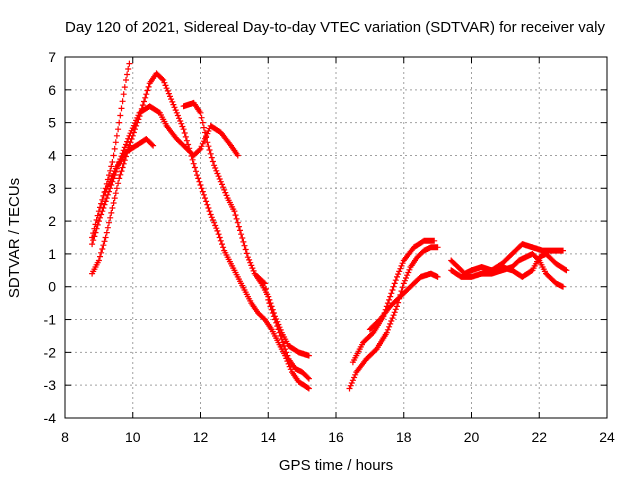 This screenshot has width=640, height=480. I want to click on series-track-d, so click(129, 165).